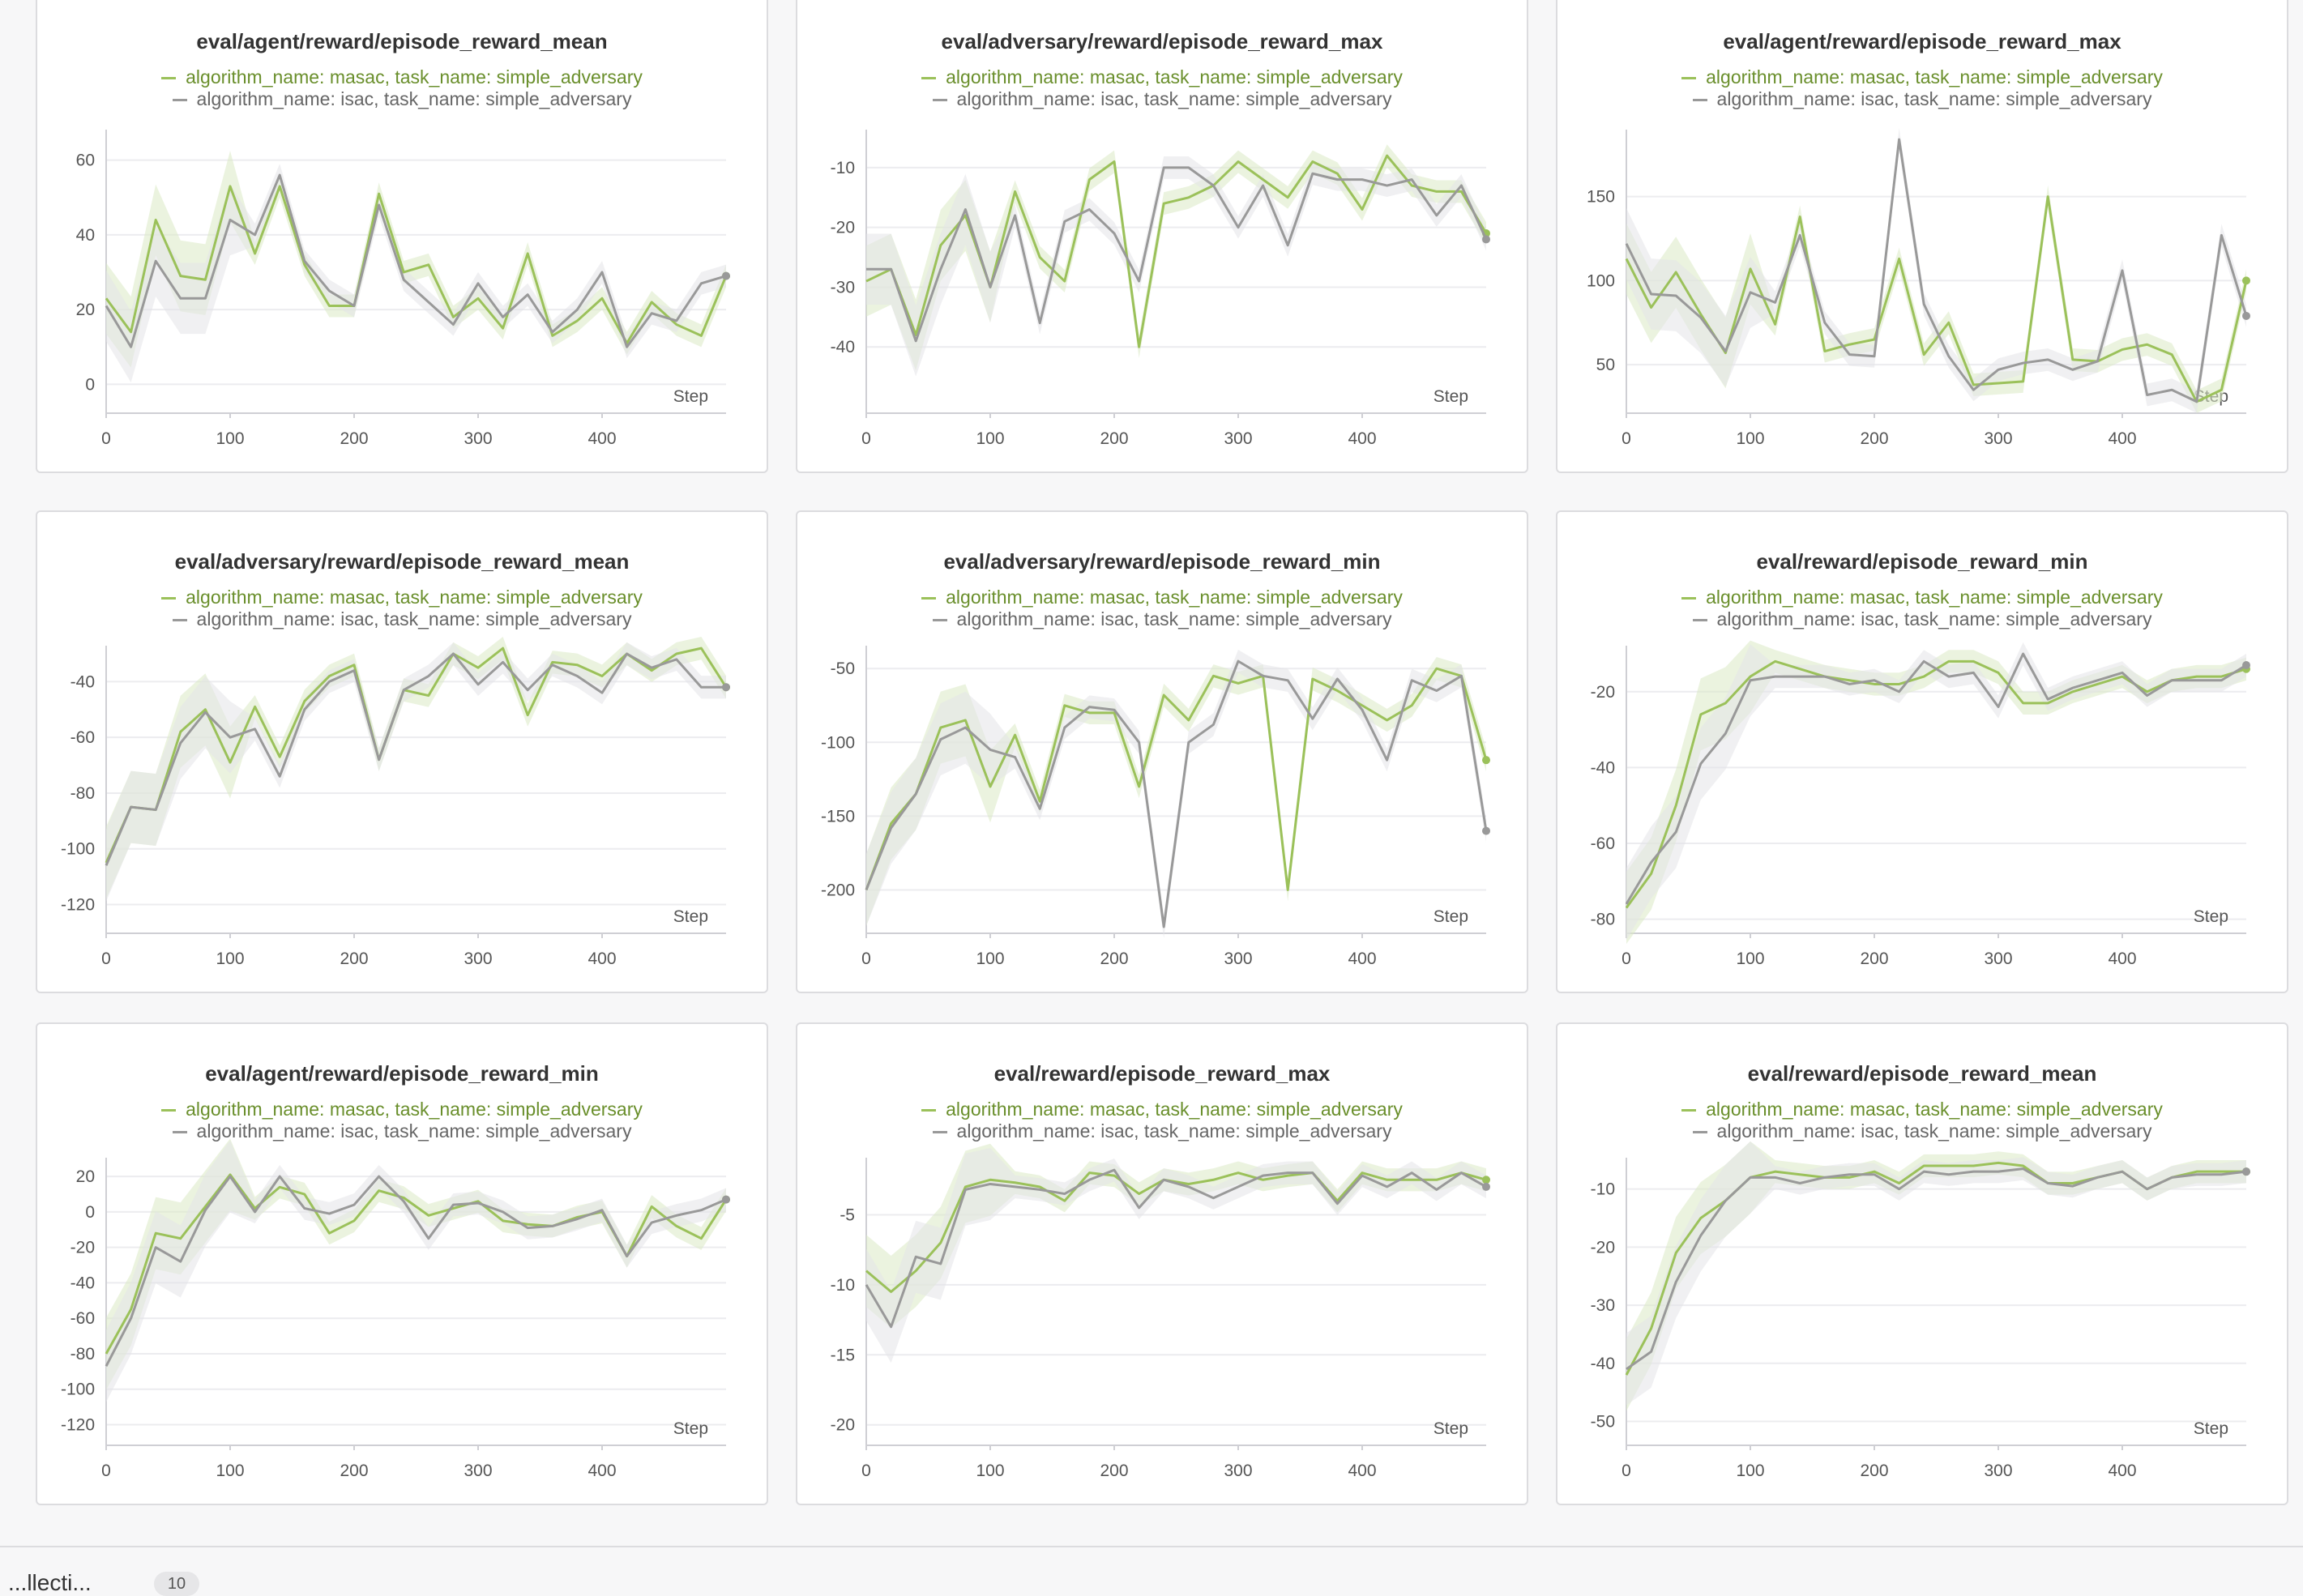 The height and width of the screenshot is (1596, 2303). Describe the element at coordinates (1162, 1073) in the screenshot. I see `chart-title: eval/reward/episode_reward_max` at that location.